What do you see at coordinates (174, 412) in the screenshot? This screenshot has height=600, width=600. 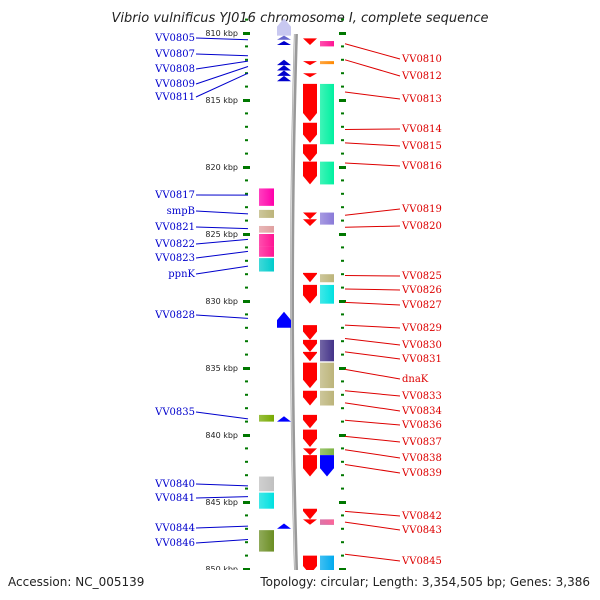 I see `forward-gene-label: VV0835` at bounding box center [174, 412].